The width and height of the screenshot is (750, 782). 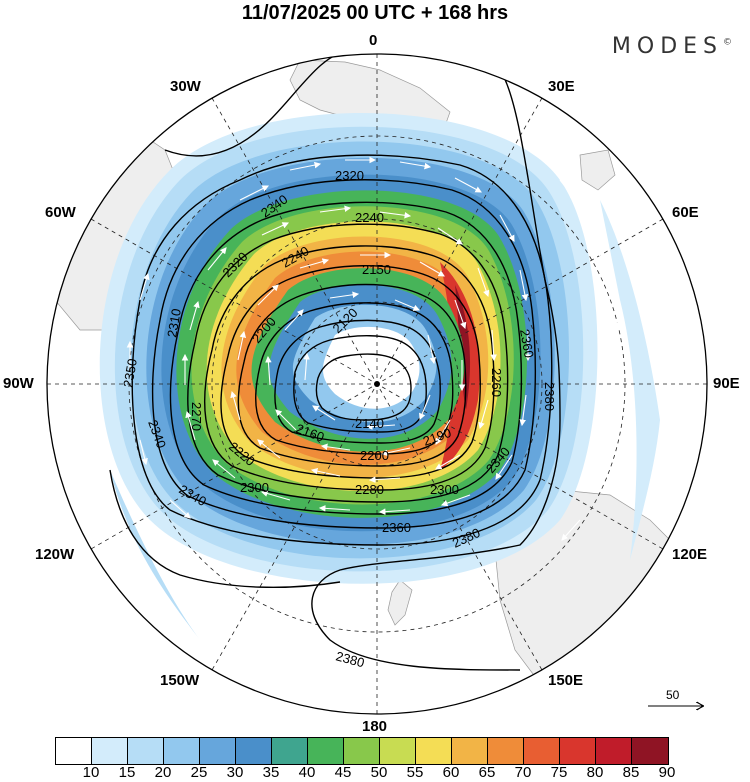 I want to click on lon-label-60w: 60W, so click(x=60, y=212).